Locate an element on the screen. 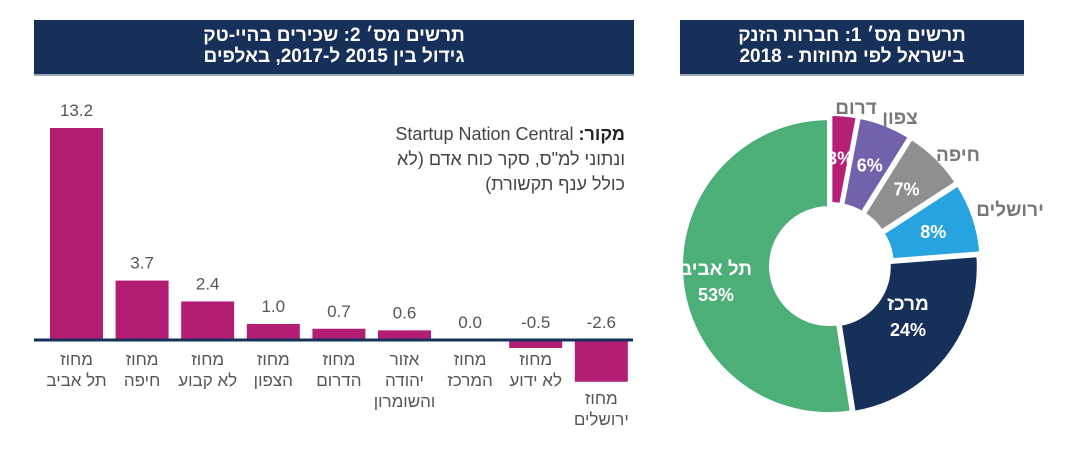 This screenshot has height=454, width=1069. slice-percent-label: 3% is located at coordinates (840, 158).